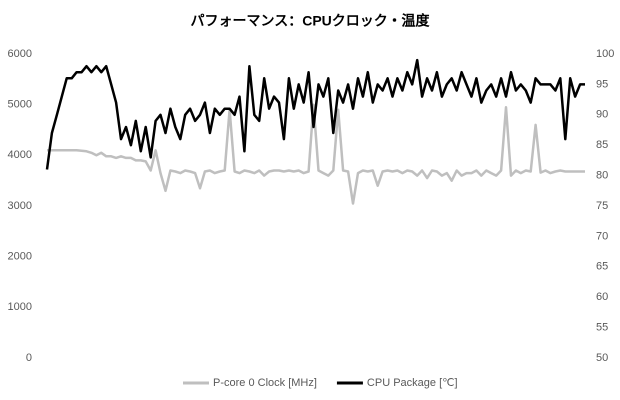  What do you see at coordinates (412, 383) in the screenshot?
I see `legend-label: CPU Package [℃]` at bounding box center [412, 383].